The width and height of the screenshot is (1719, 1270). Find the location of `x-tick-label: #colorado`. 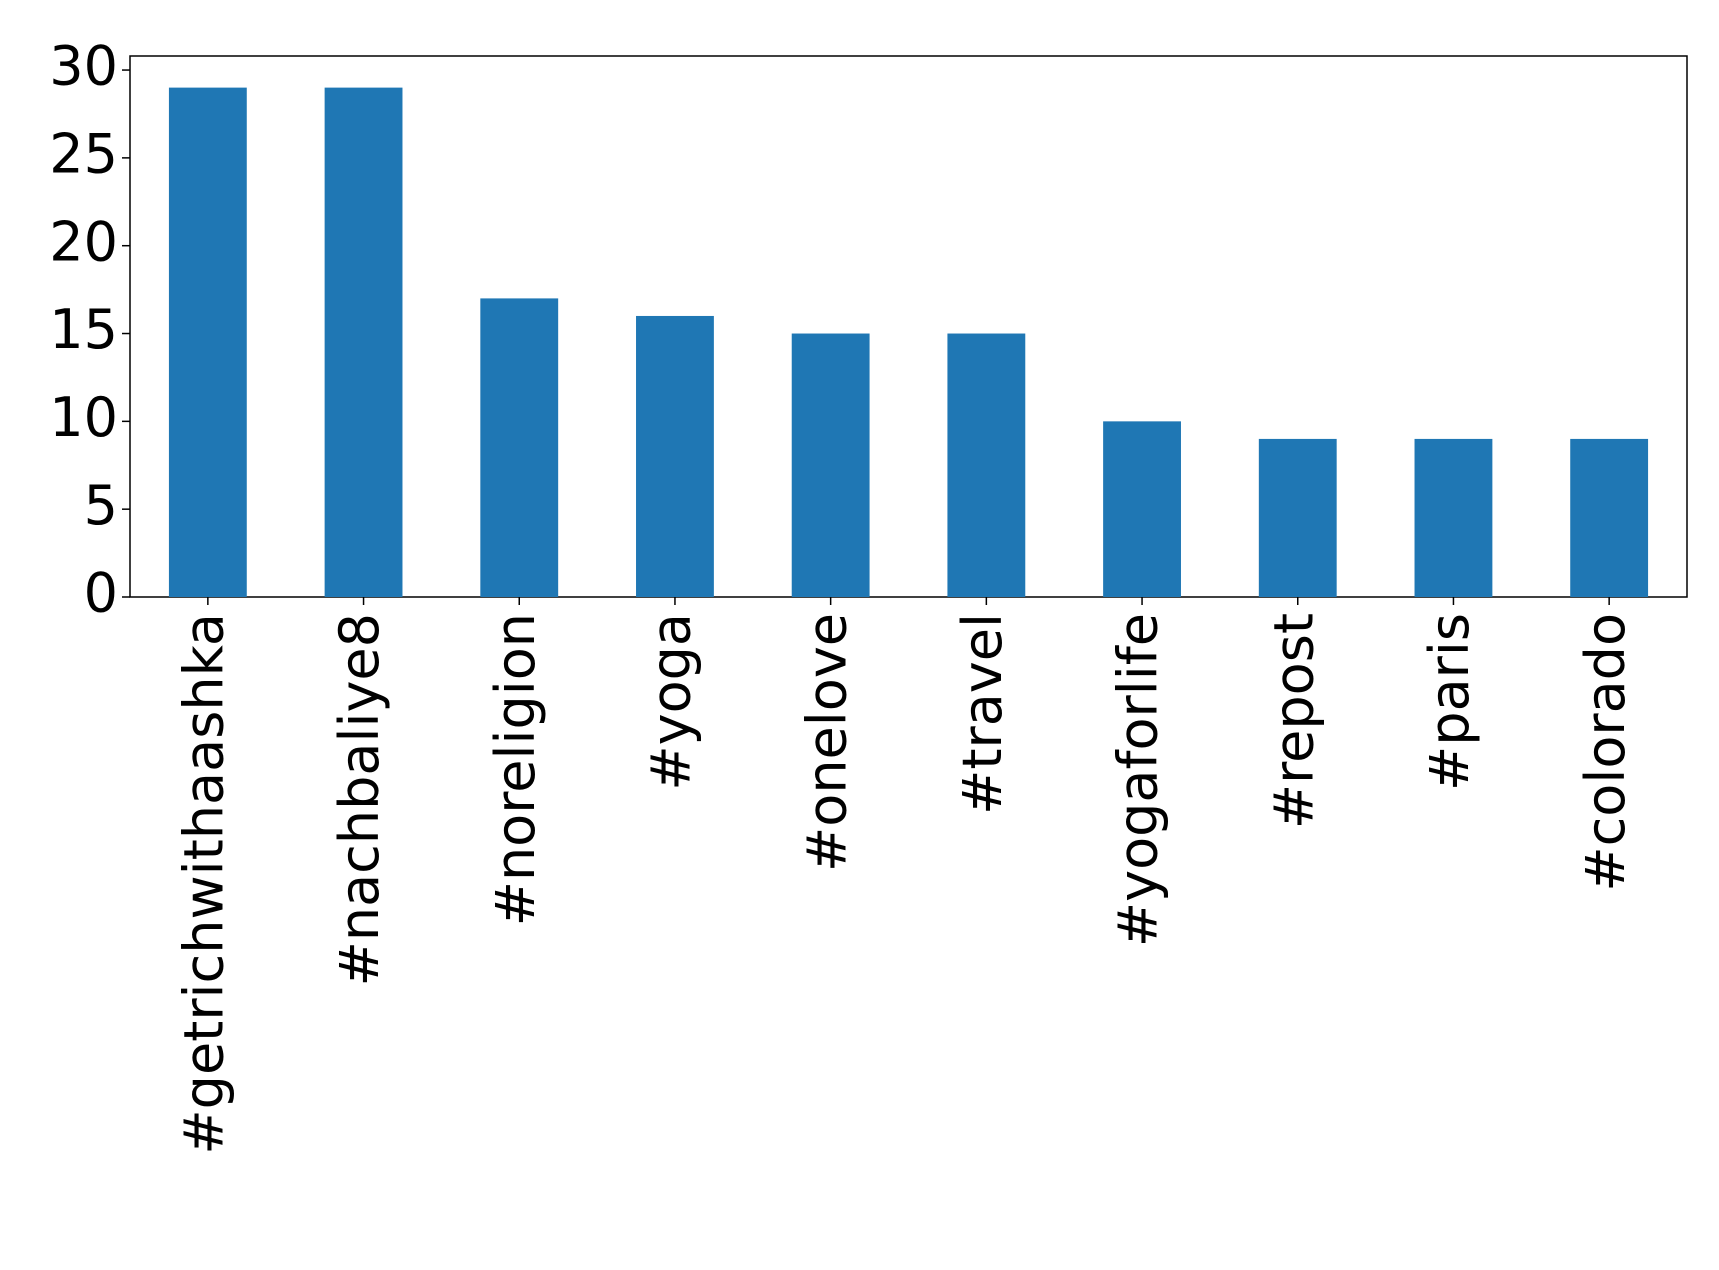

x-tick-label: #colorado is located at coordinates (1605, 752).